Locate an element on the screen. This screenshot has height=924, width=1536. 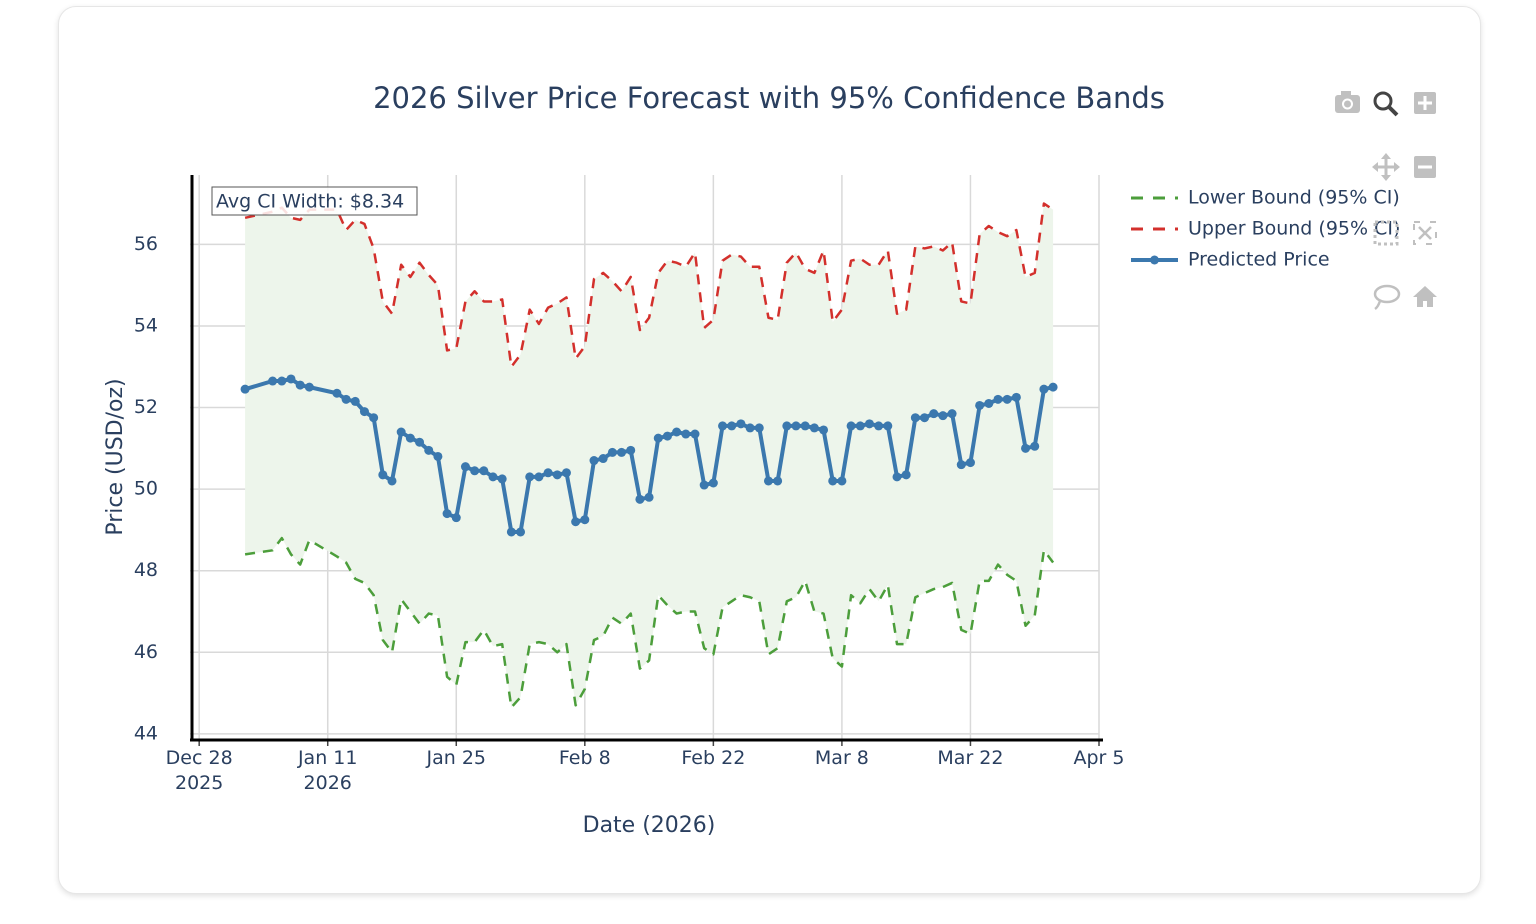
modebar is located at coordinates (1386, 201).